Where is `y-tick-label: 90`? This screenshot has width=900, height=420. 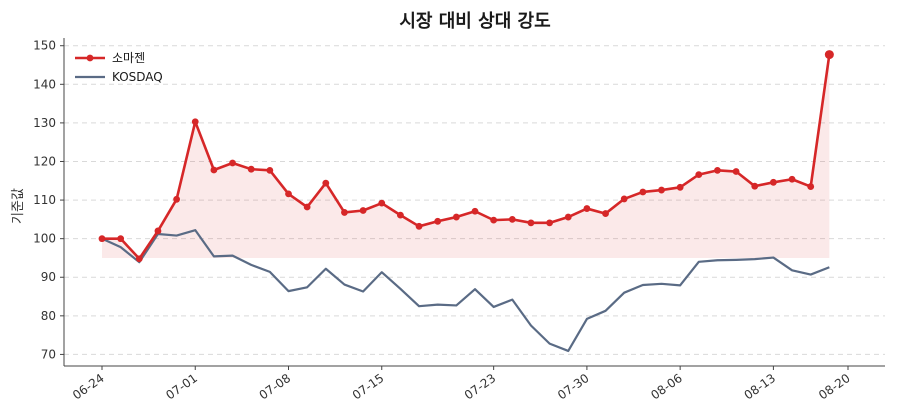 y-tick-label: 90 is located at coordinates (48, 277).